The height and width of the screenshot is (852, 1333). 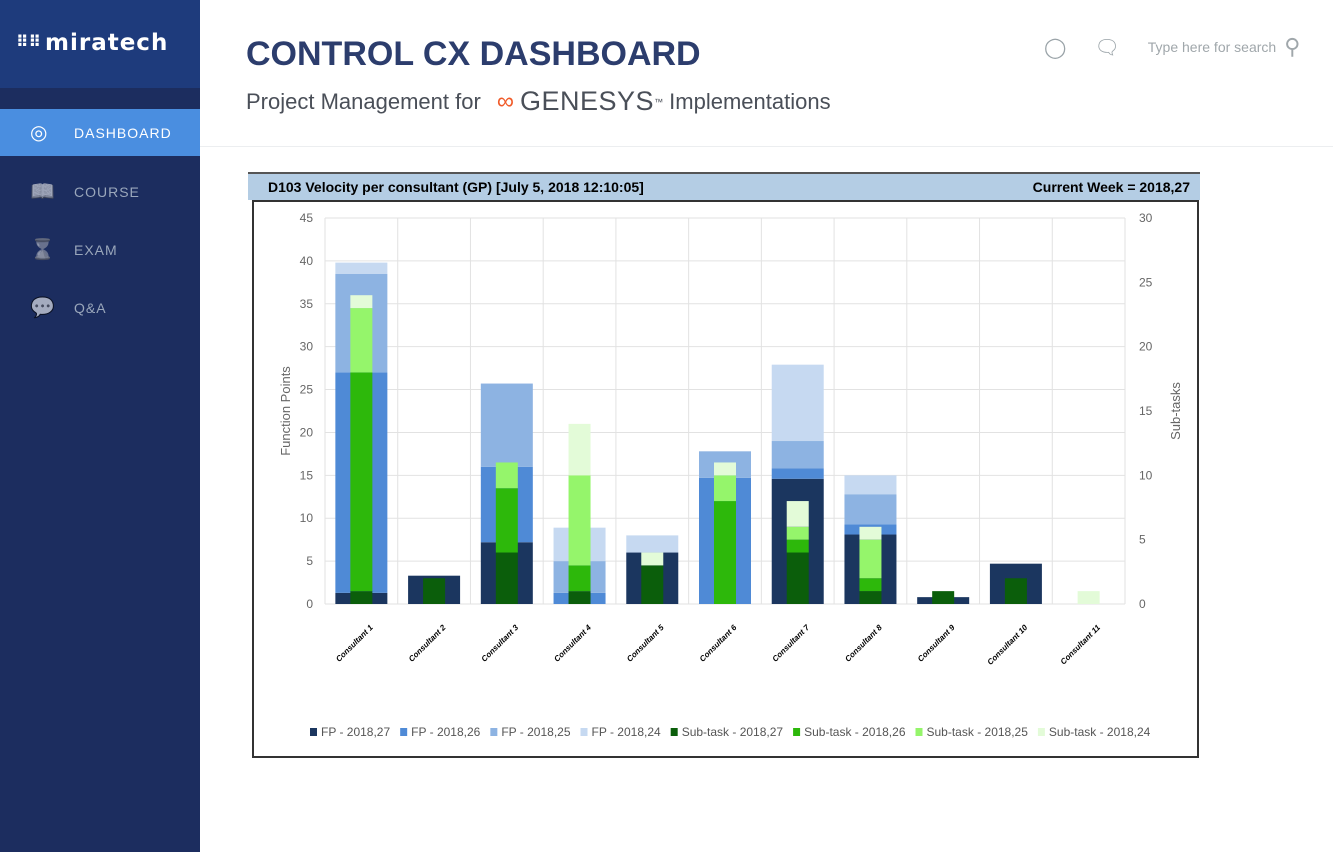 What do you see at coordinates (1142, 540) in the screenshot?
I see `y2-tick-label: 5` at bounding box center [1142, 540].